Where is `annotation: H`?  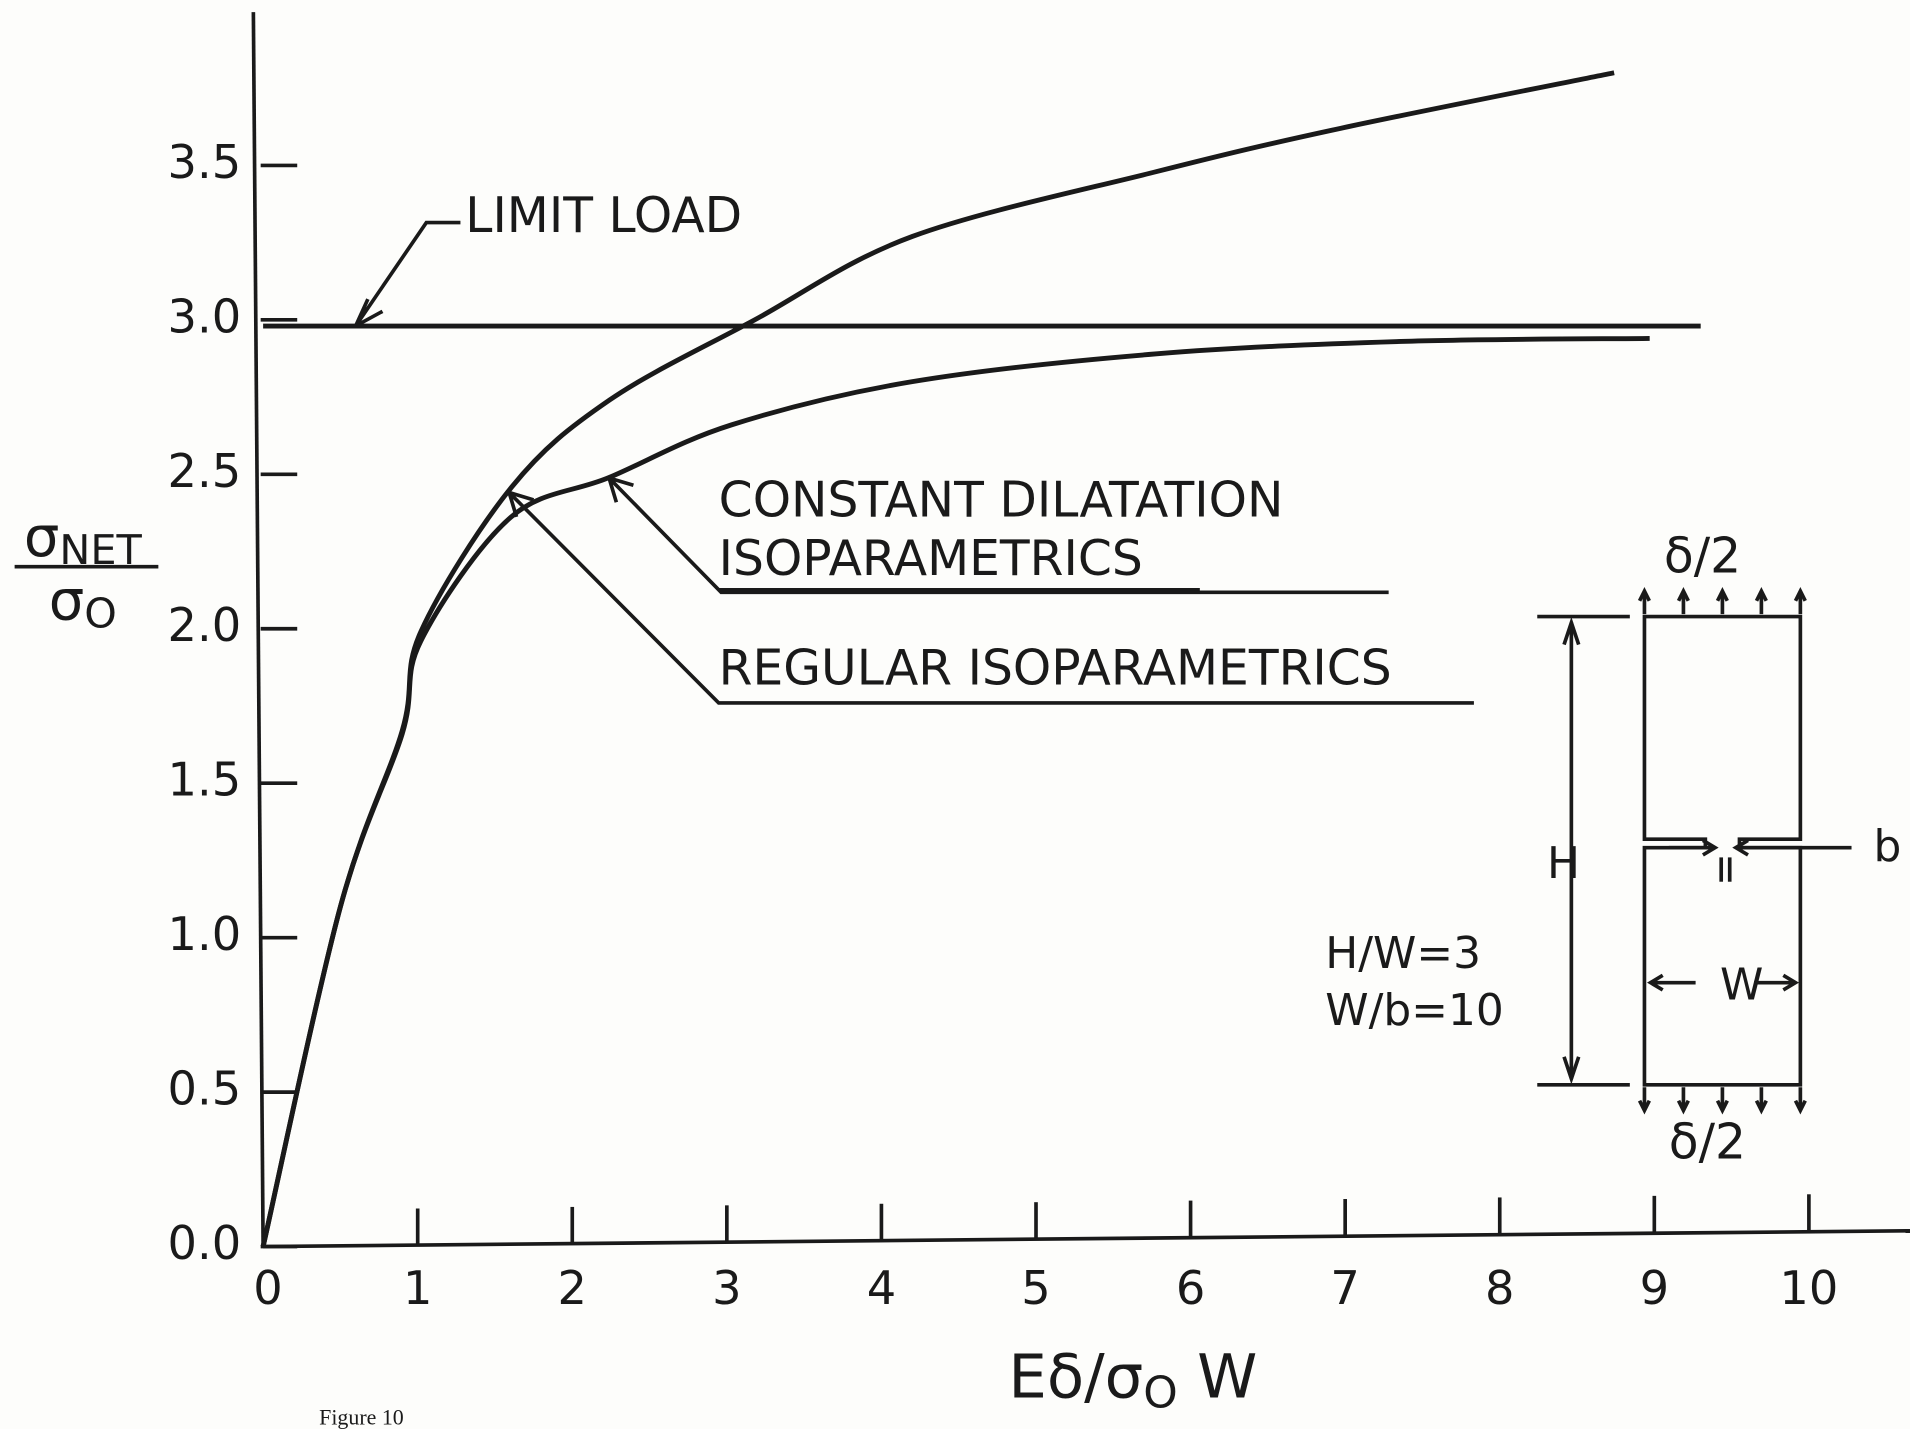
annotation: H is located at coordinates (1563, 863).